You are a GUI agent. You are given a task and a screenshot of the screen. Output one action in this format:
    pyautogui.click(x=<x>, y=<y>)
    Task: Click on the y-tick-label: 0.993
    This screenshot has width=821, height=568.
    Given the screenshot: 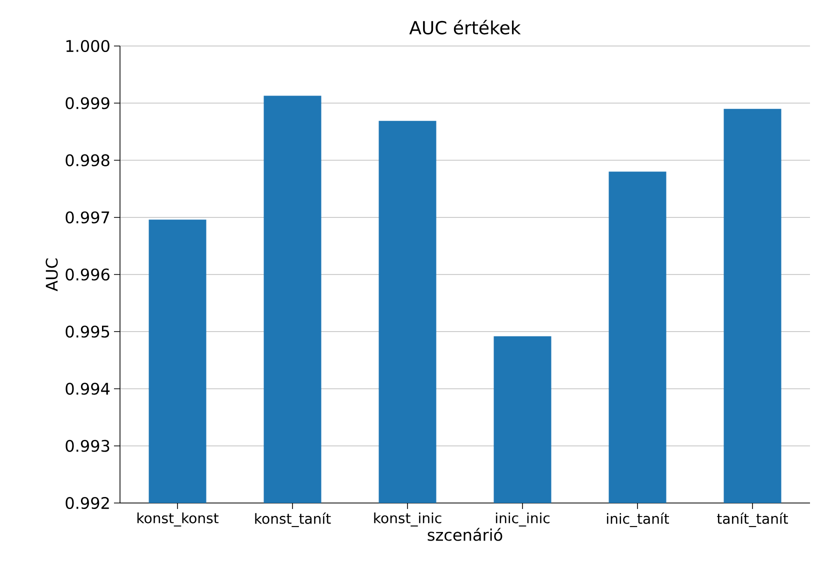 What is the action you would take?
    pyautogui.click(x=88, y=446)
    